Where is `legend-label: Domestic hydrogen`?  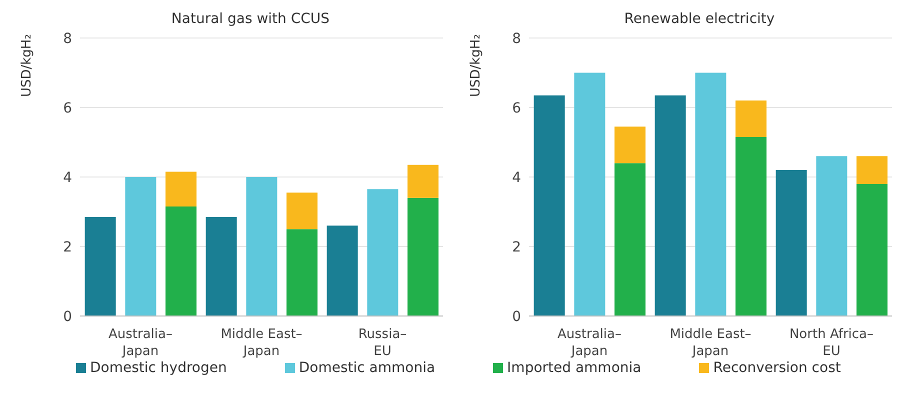 legend-label: Domestic hydrogen is located at coordinates (158, 368).